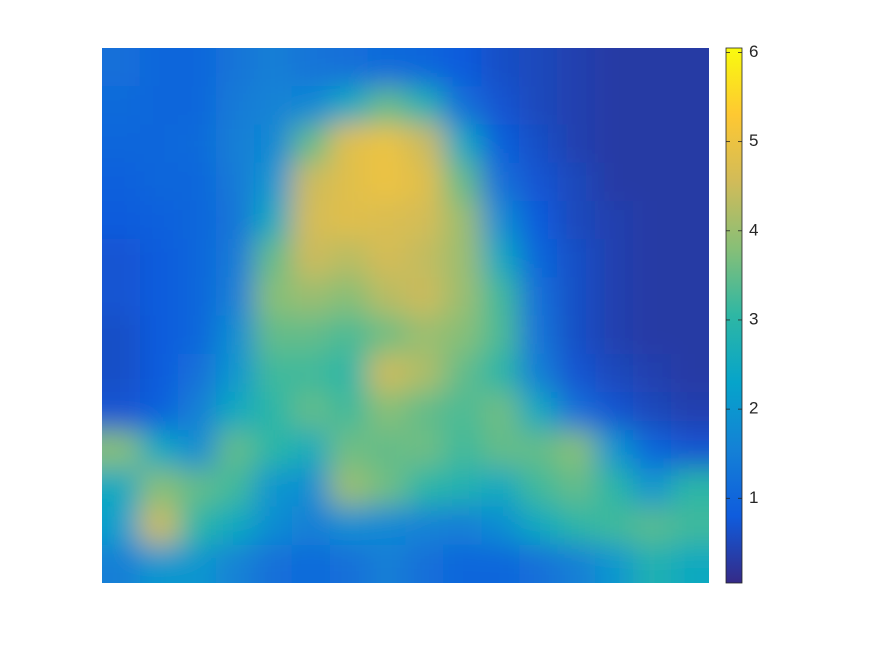  Describe the element at coordinates (753, 408) in the screenshot. I see `colorbar-tick-label: 2` at that location.